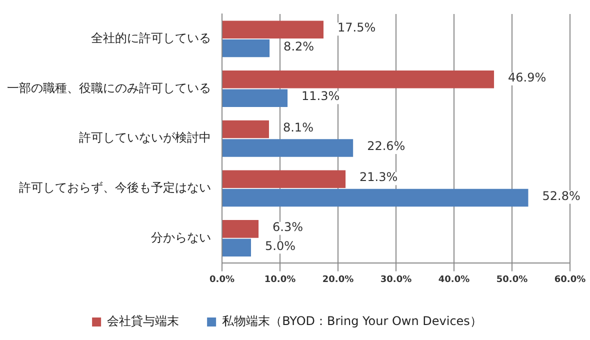 This screenshot has width=590, height=340. I want to click on data-label: 5.0%, so click(280, 245).